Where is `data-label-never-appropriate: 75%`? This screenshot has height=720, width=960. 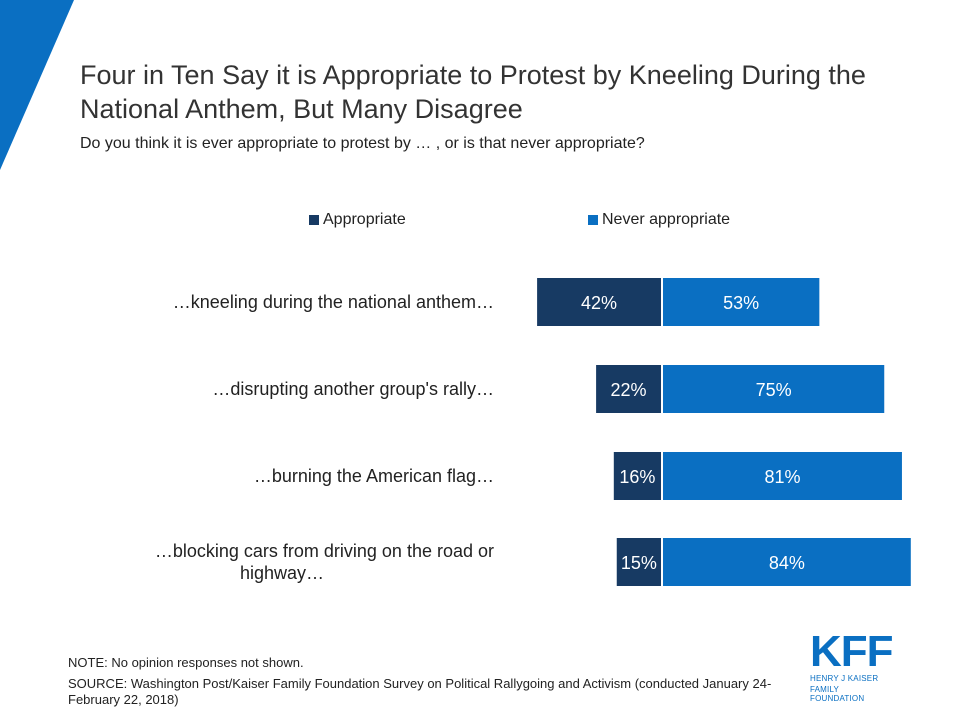
data-label-never-appropriate: 75% is located at coordinates (774, 390).